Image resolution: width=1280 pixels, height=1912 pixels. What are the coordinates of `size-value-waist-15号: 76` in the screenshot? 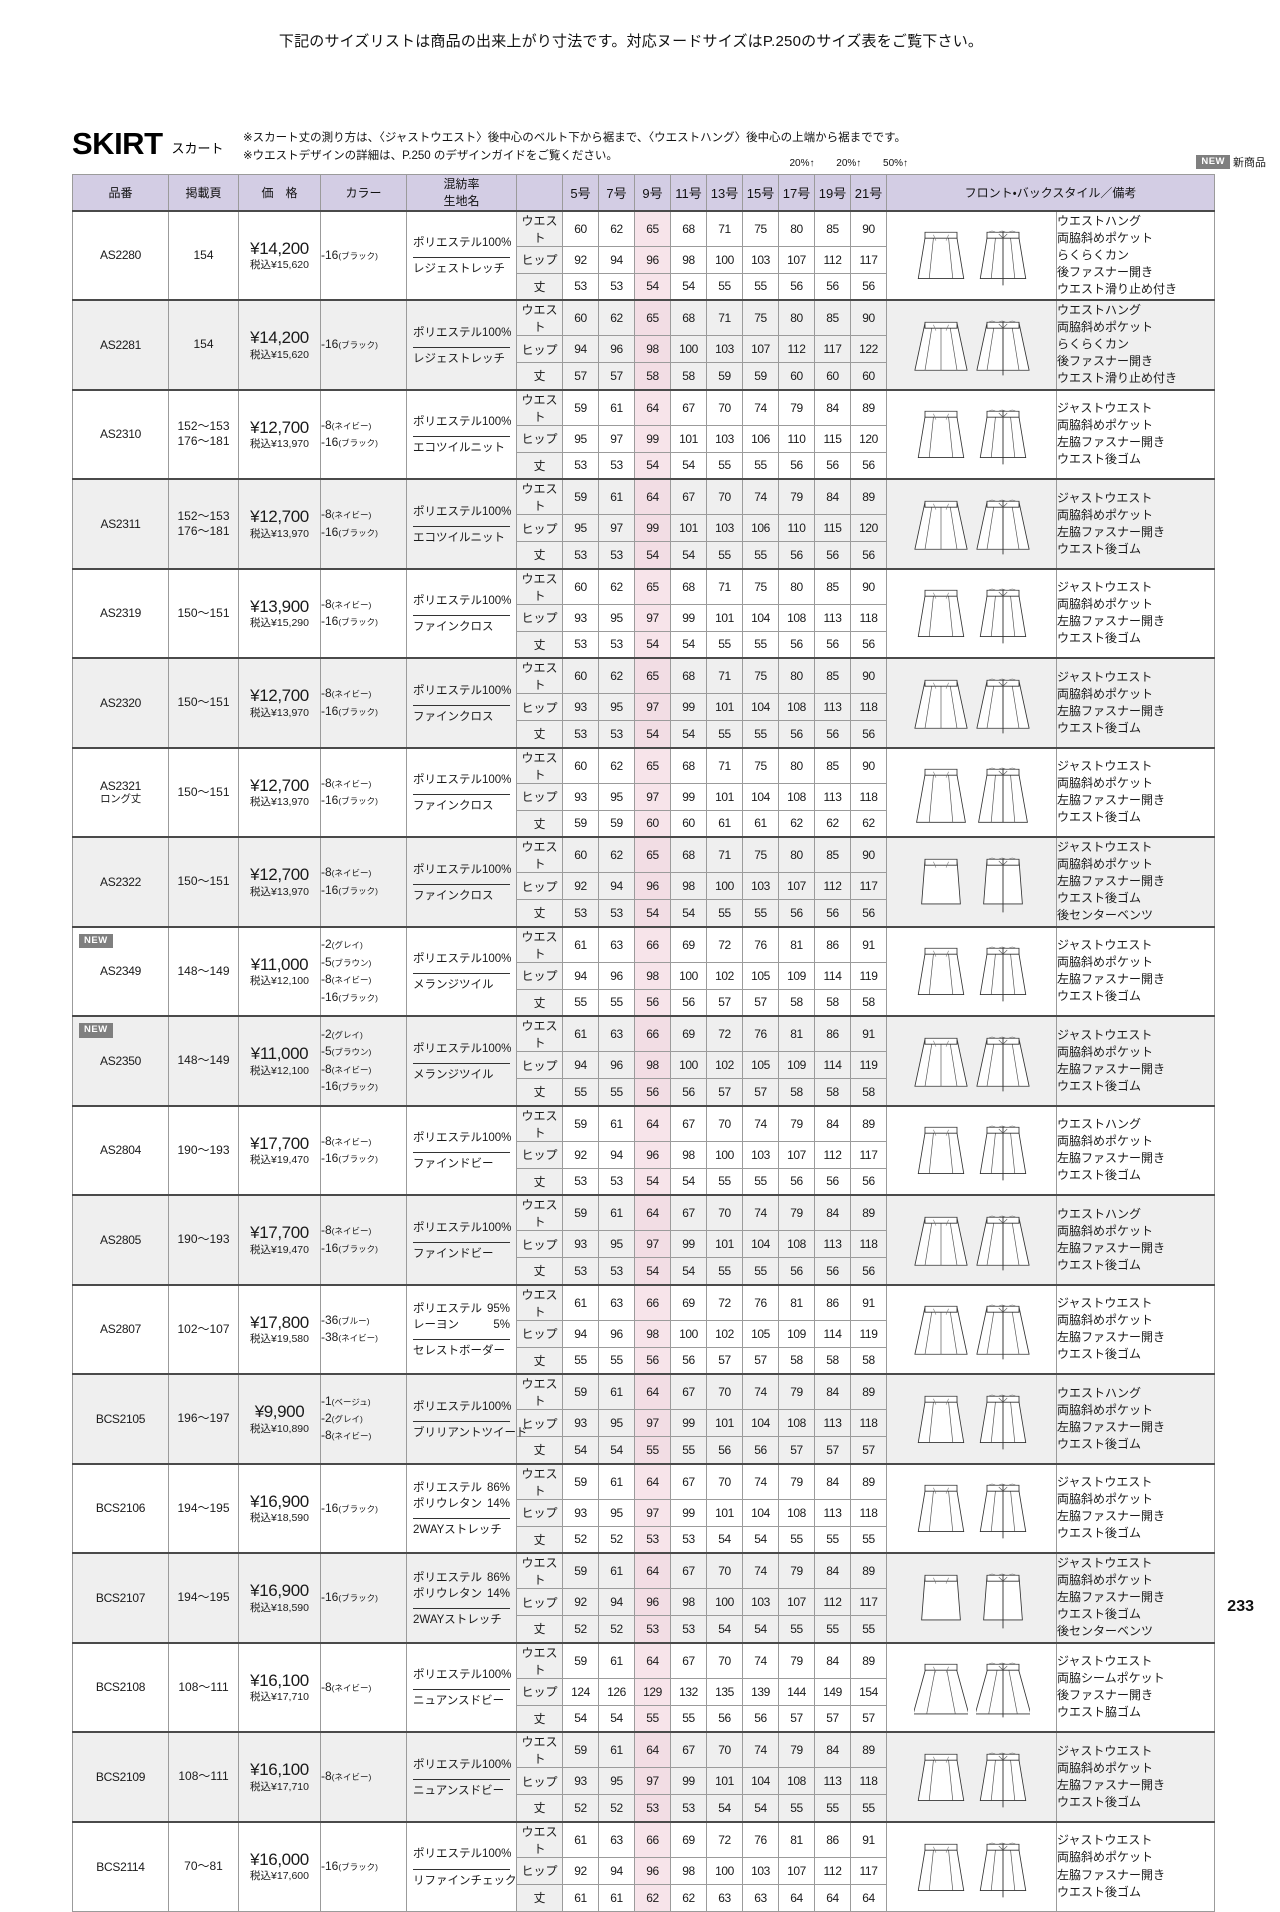 It's located at (760, 944).